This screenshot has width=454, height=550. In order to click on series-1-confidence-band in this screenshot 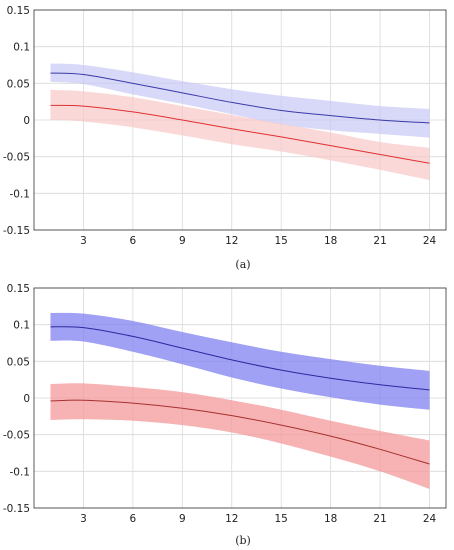, I will do `click(240, 135)`.